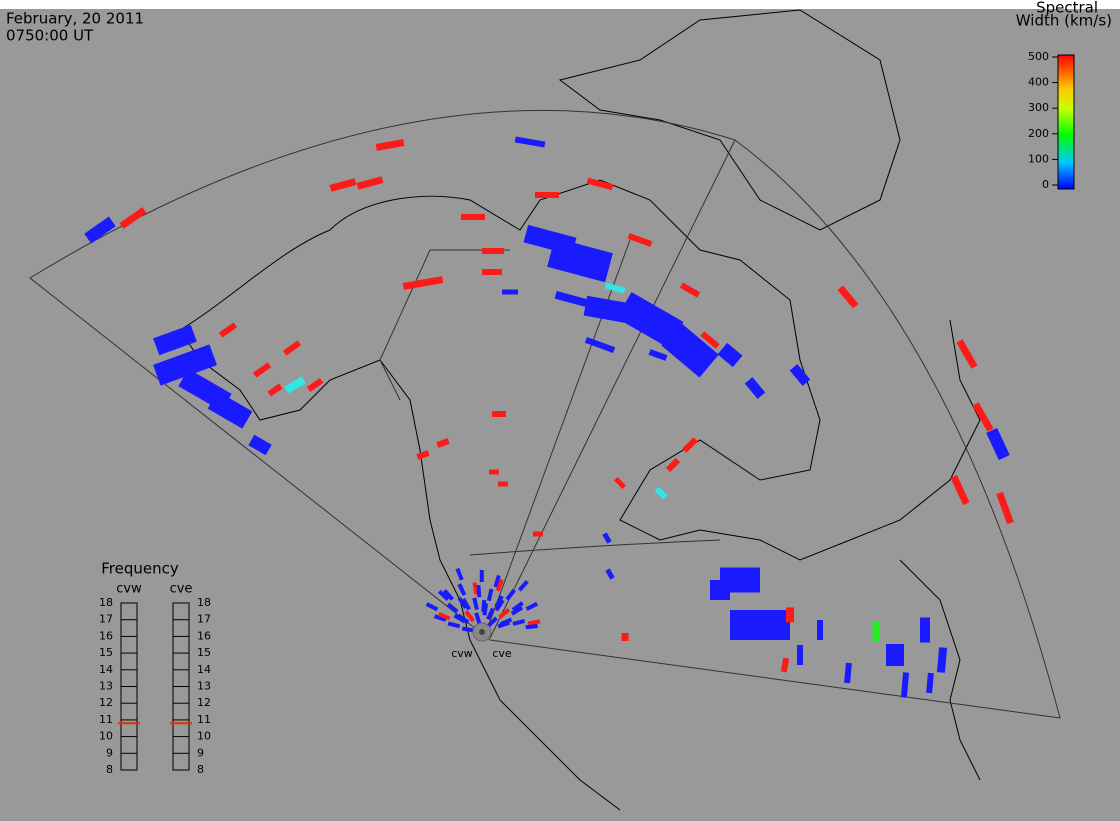  What do you see at coordinates (204, 669) in the screenshot?
I see `frequency-tick-label: 14` at bounding box center [204, 669].